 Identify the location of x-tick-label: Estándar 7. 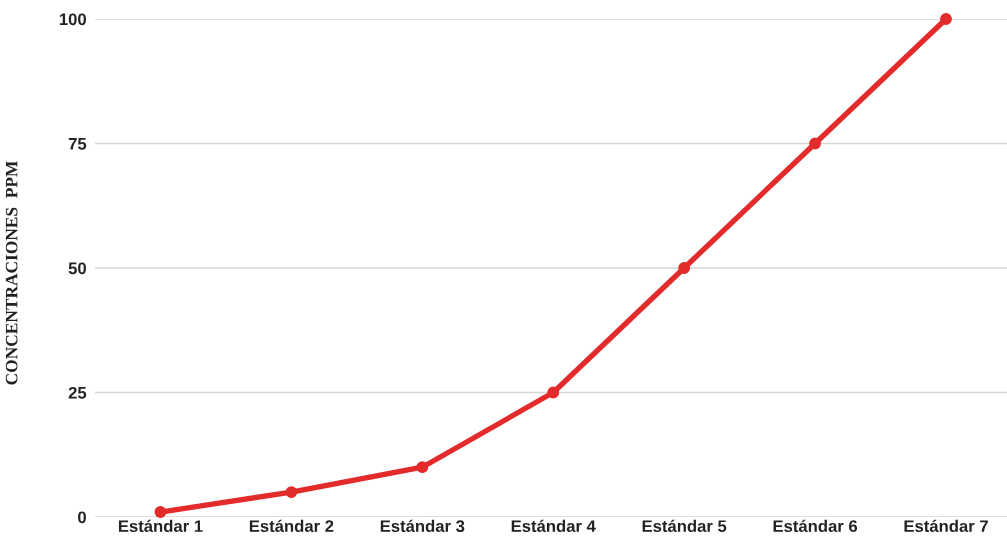
(946, 526).